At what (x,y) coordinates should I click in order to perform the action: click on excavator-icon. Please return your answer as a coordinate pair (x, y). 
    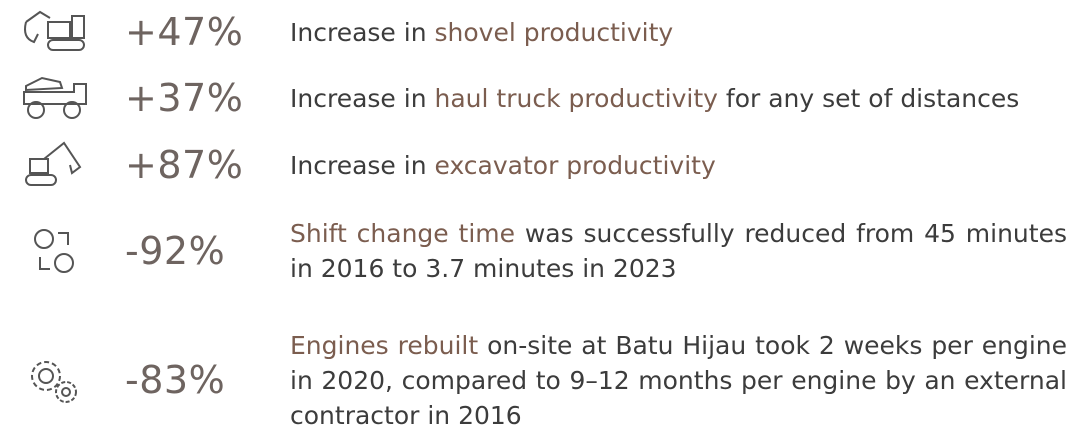
    Looking at the image, I should click on (55, 165).